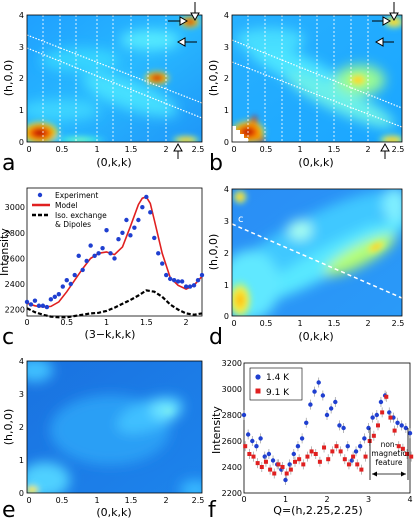 This screenshot has width=415, height=518. What do you see at coordinates (232, 389) in the screenshot?
I see `ytick-f-4: 3000` at bounding box center [232, 389].